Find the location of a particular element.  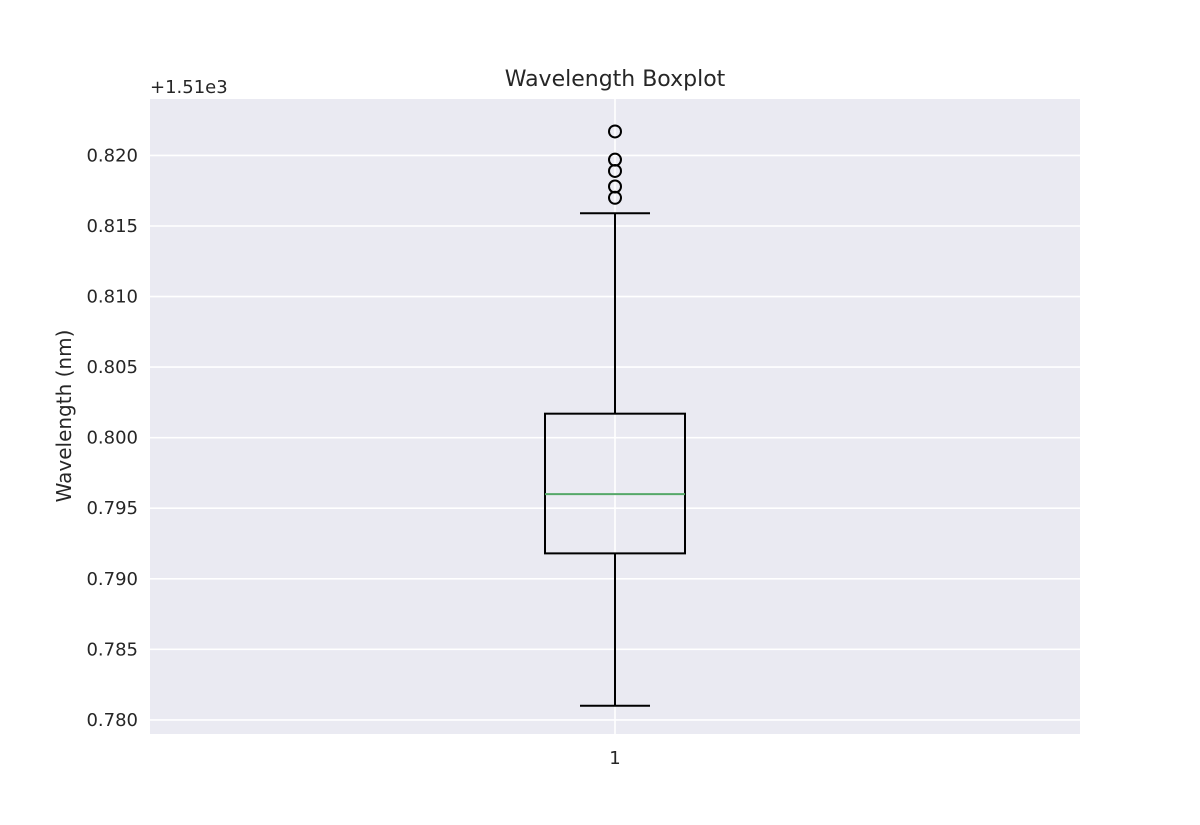

y-axis-label: Wavelength (nm) is located at coordinates (64, 416).